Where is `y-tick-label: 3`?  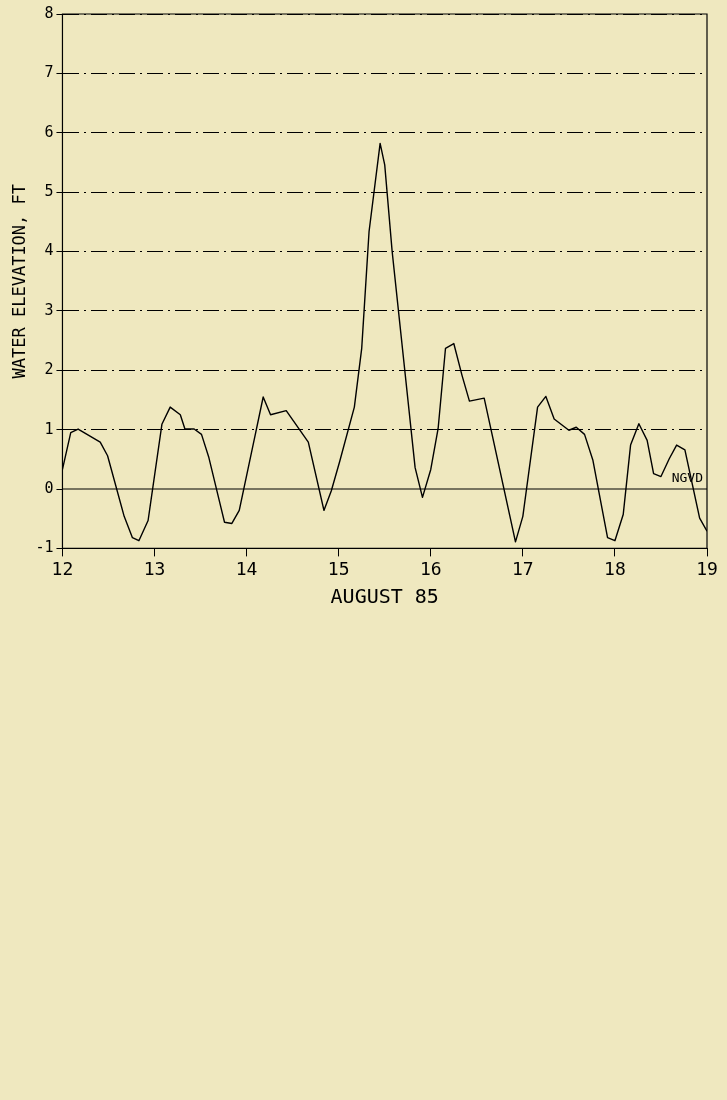 y-tick-label: 3 is located at coordinates (49, 309).